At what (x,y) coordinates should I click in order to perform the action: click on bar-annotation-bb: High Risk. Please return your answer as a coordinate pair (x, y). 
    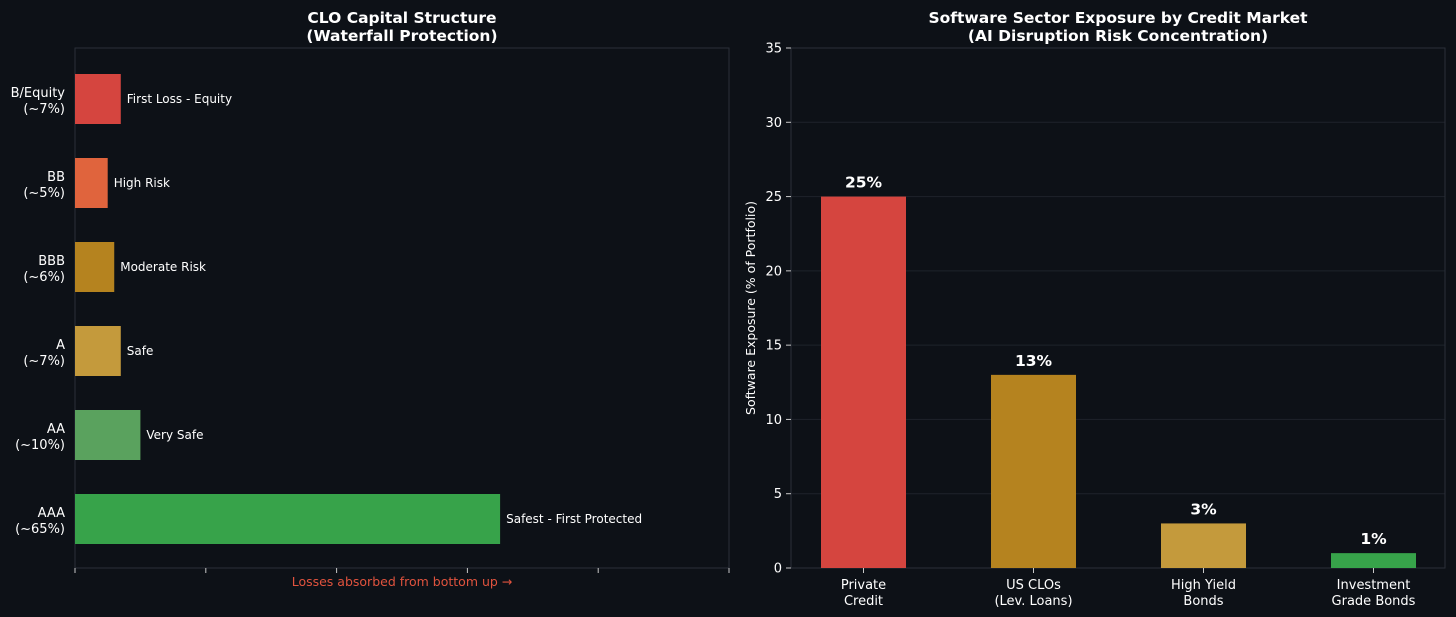
    Looking at the image, I should click on (142, 183).